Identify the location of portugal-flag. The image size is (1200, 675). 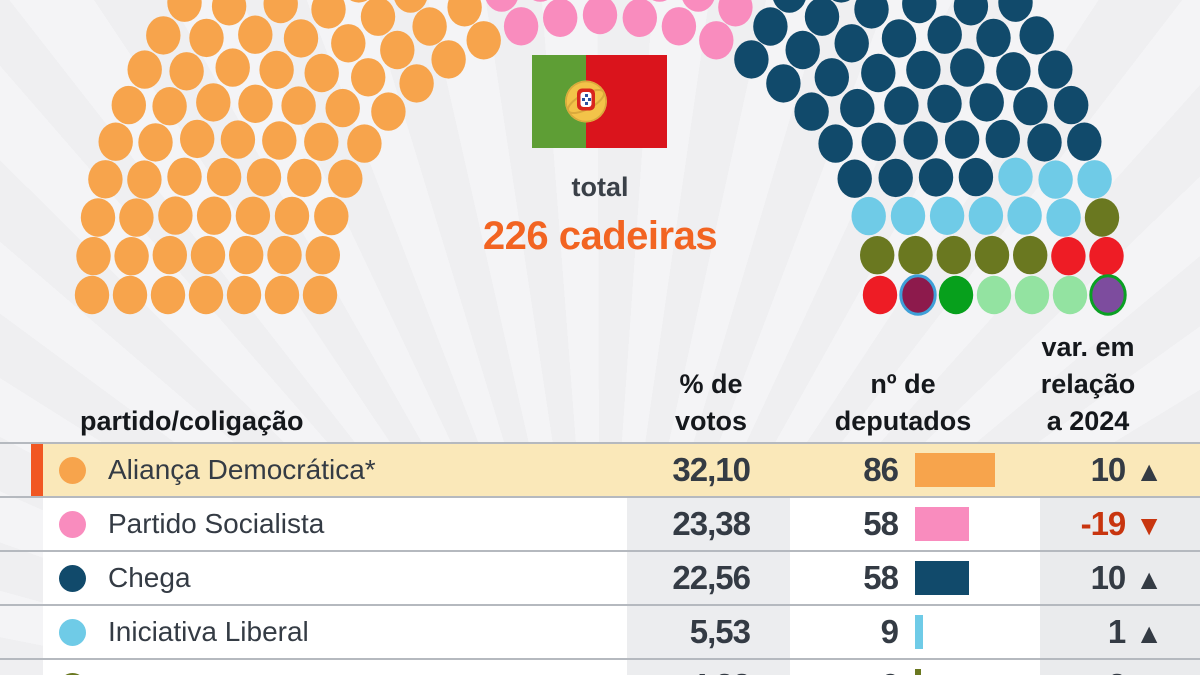
(599, 101).